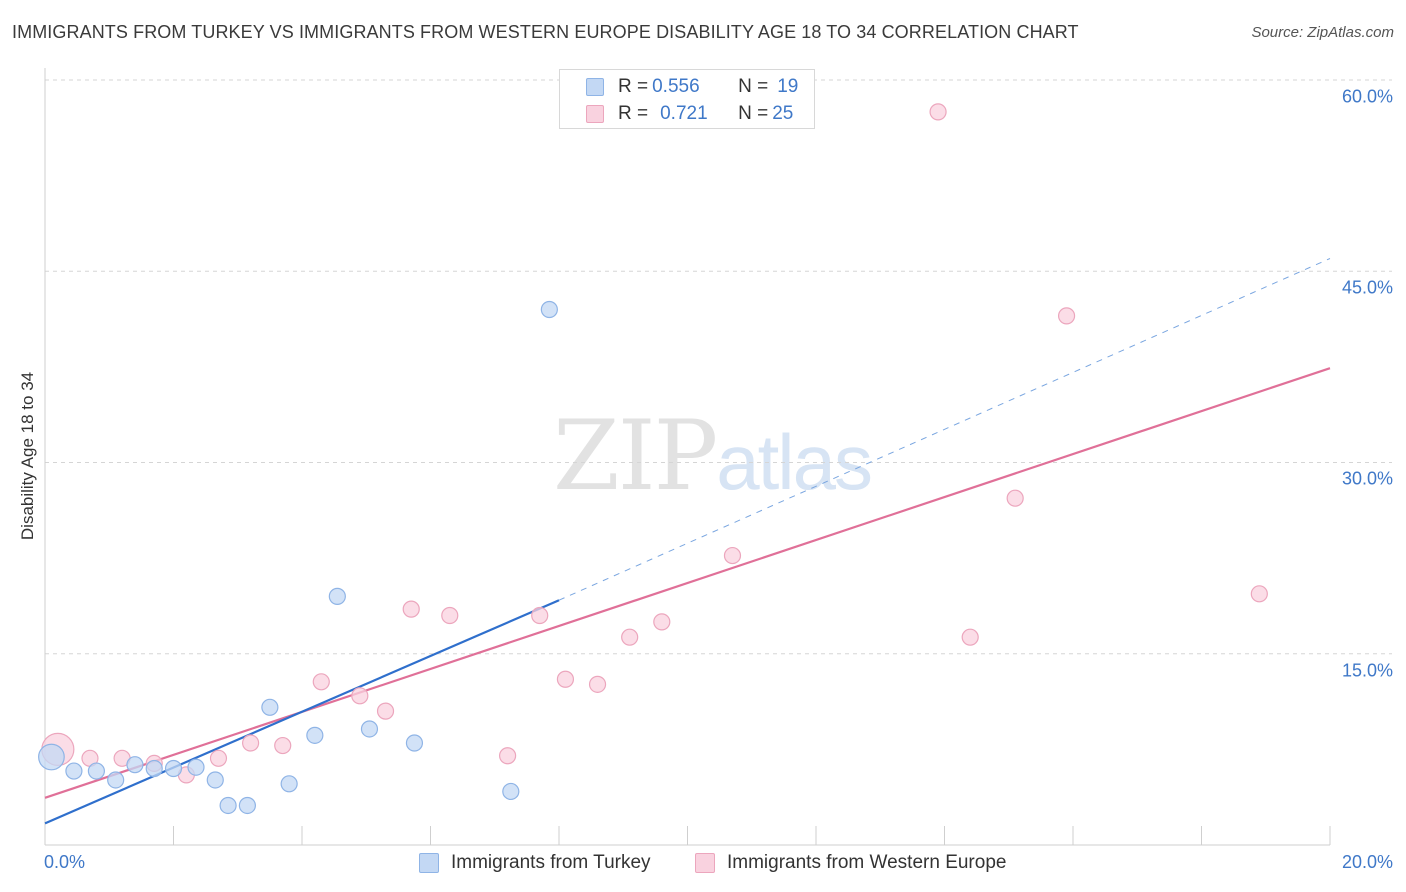  Describe the element at coordinates (595, 114) in the screenshot. I see `legend-swatch-western-europe` at that location.